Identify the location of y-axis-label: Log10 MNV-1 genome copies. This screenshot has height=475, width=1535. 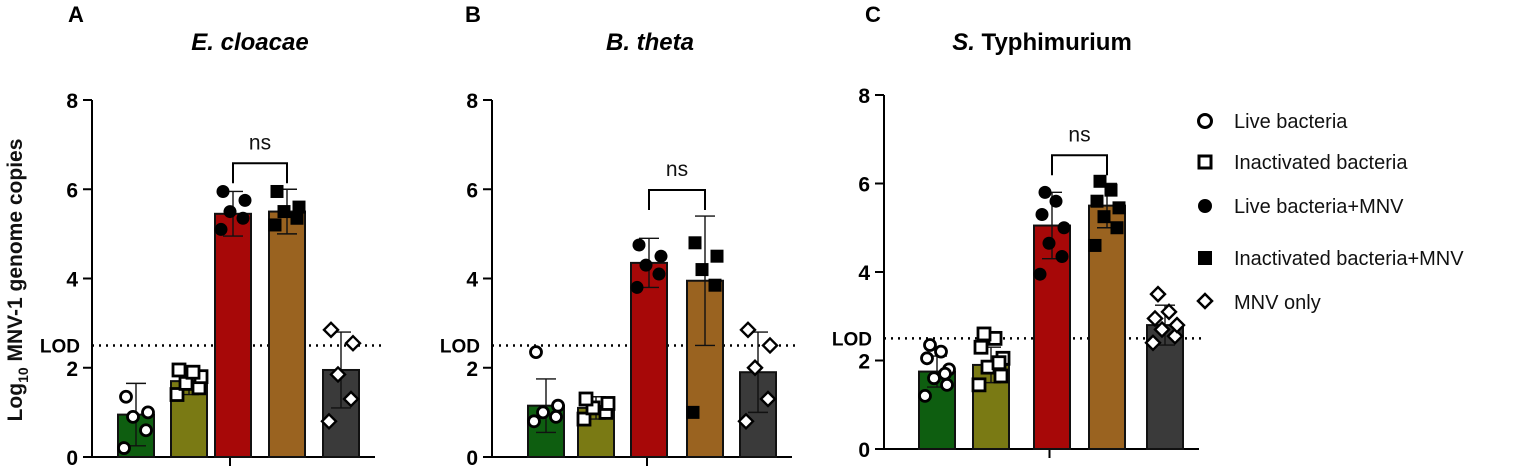
(17, 280).